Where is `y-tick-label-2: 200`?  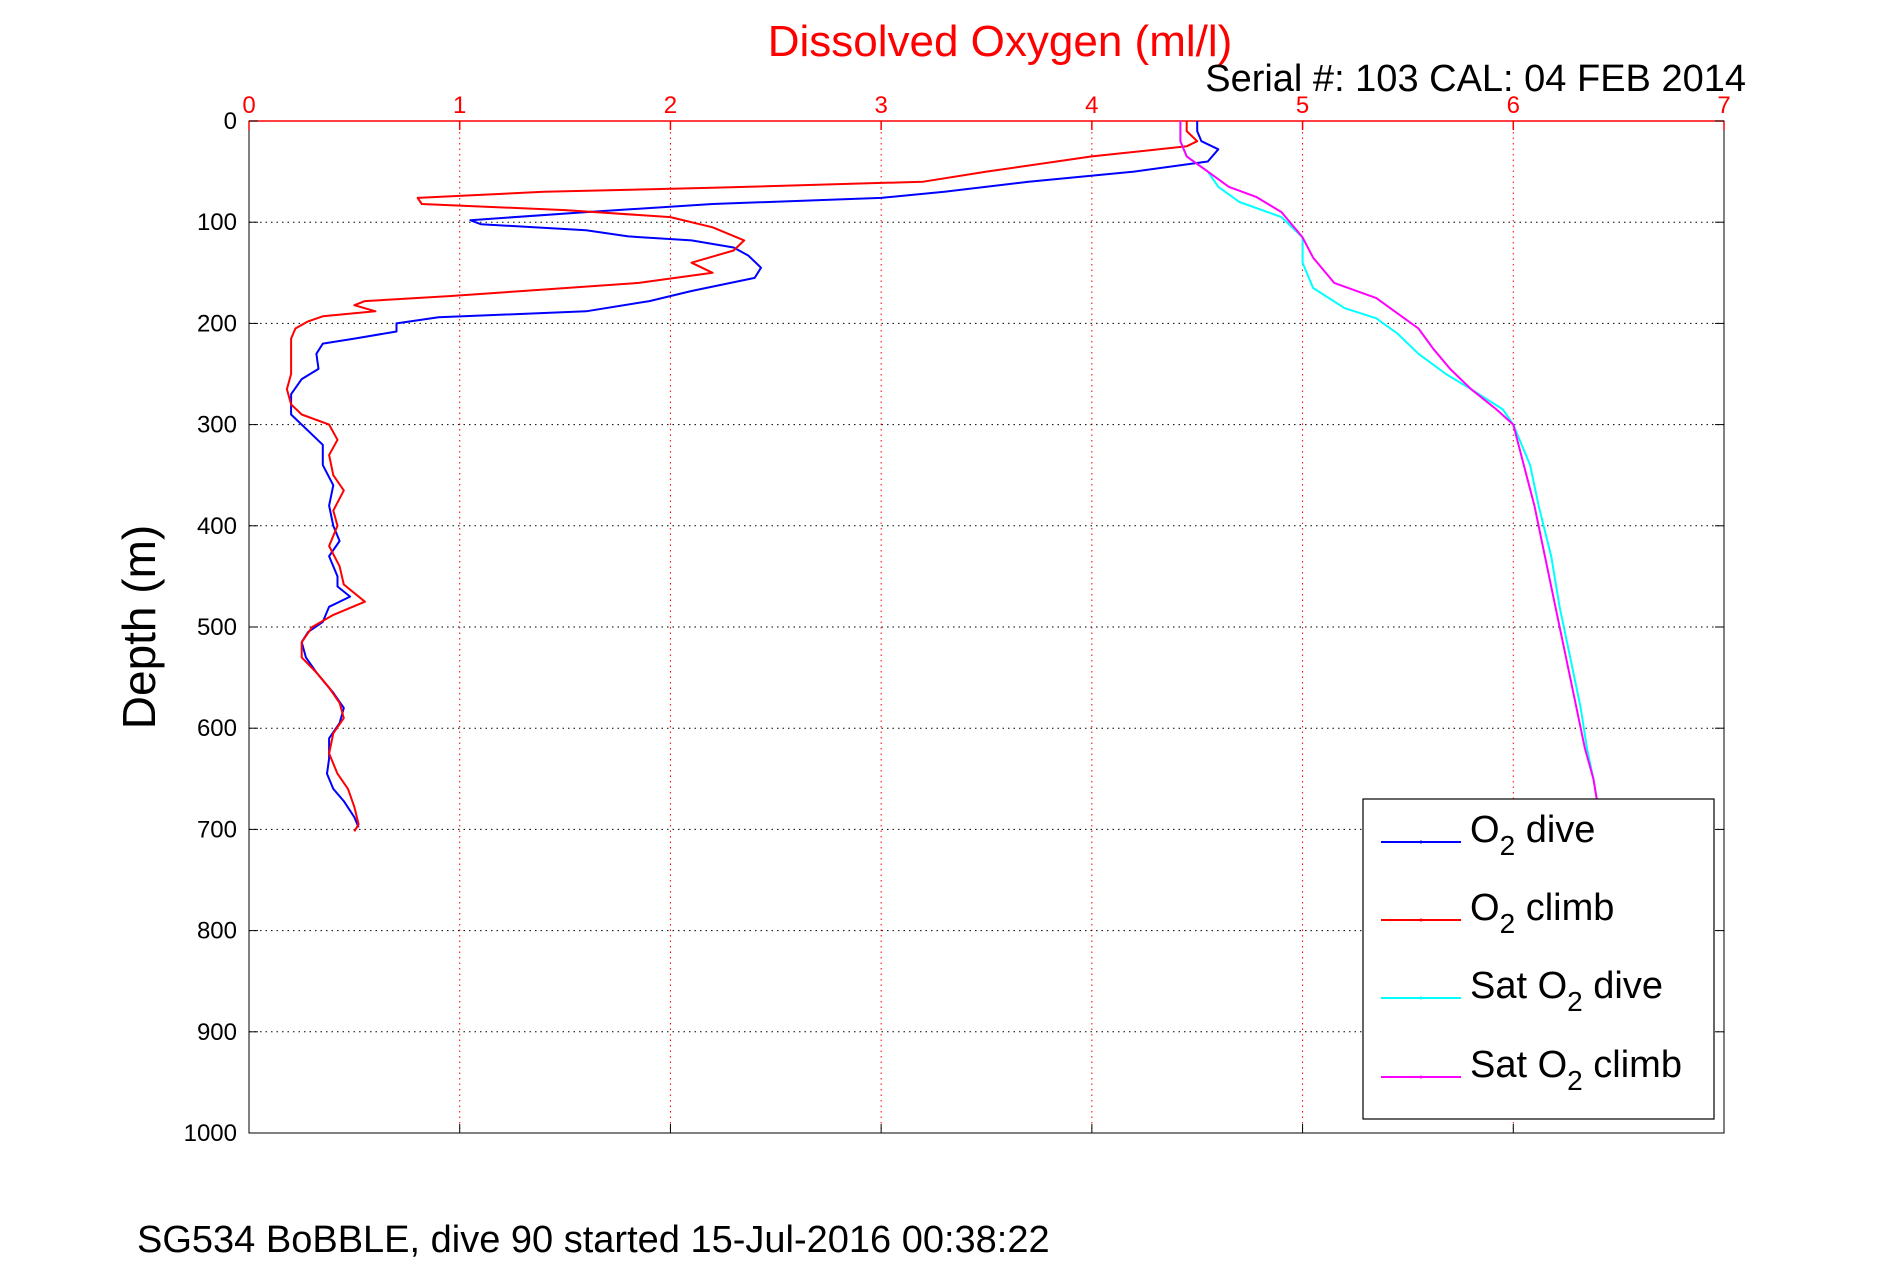 y-tick-label-2: 200 is located at coordinates (217, 323).